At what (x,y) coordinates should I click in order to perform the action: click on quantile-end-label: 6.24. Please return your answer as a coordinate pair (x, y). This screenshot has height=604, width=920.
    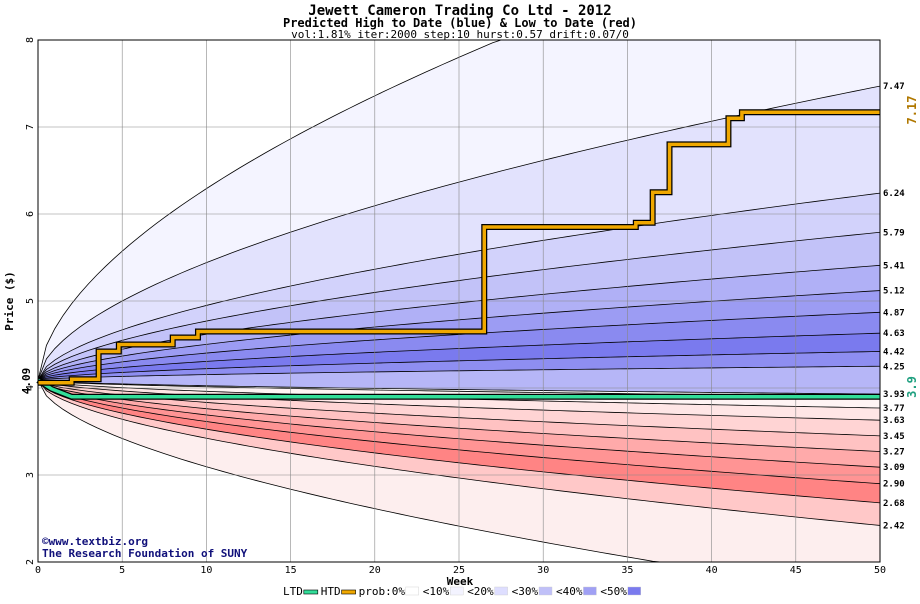
    Looking at the image, I should click on (894, 194).